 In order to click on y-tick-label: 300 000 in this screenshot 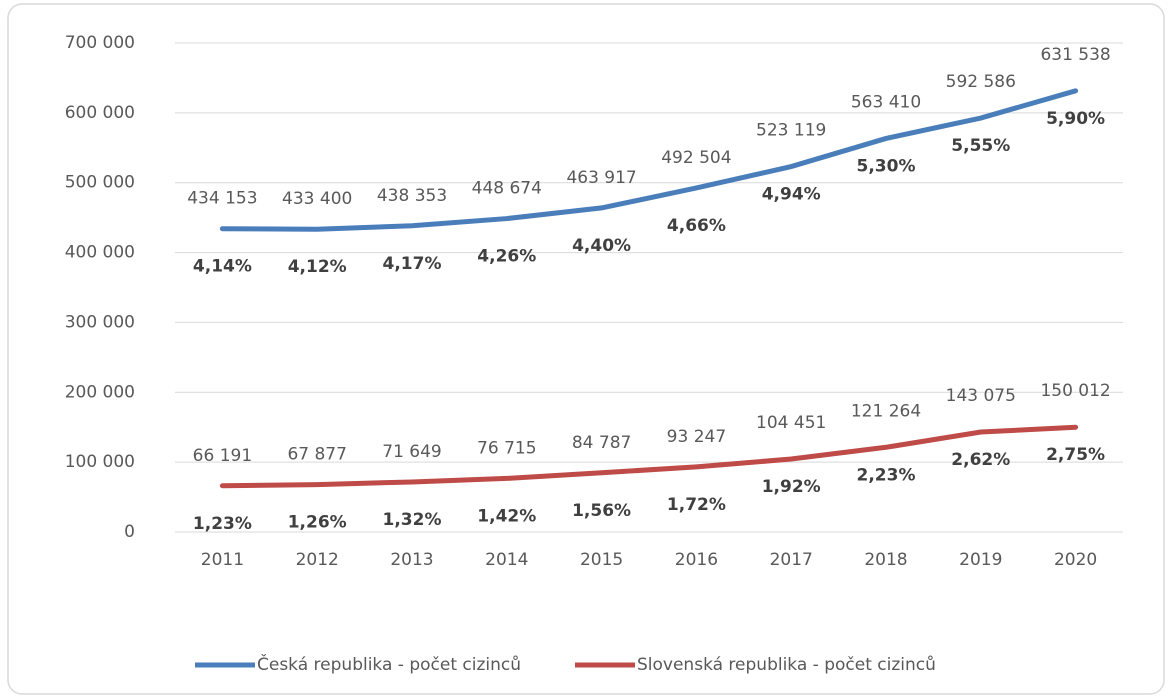, I will do `click(100, 322)`.